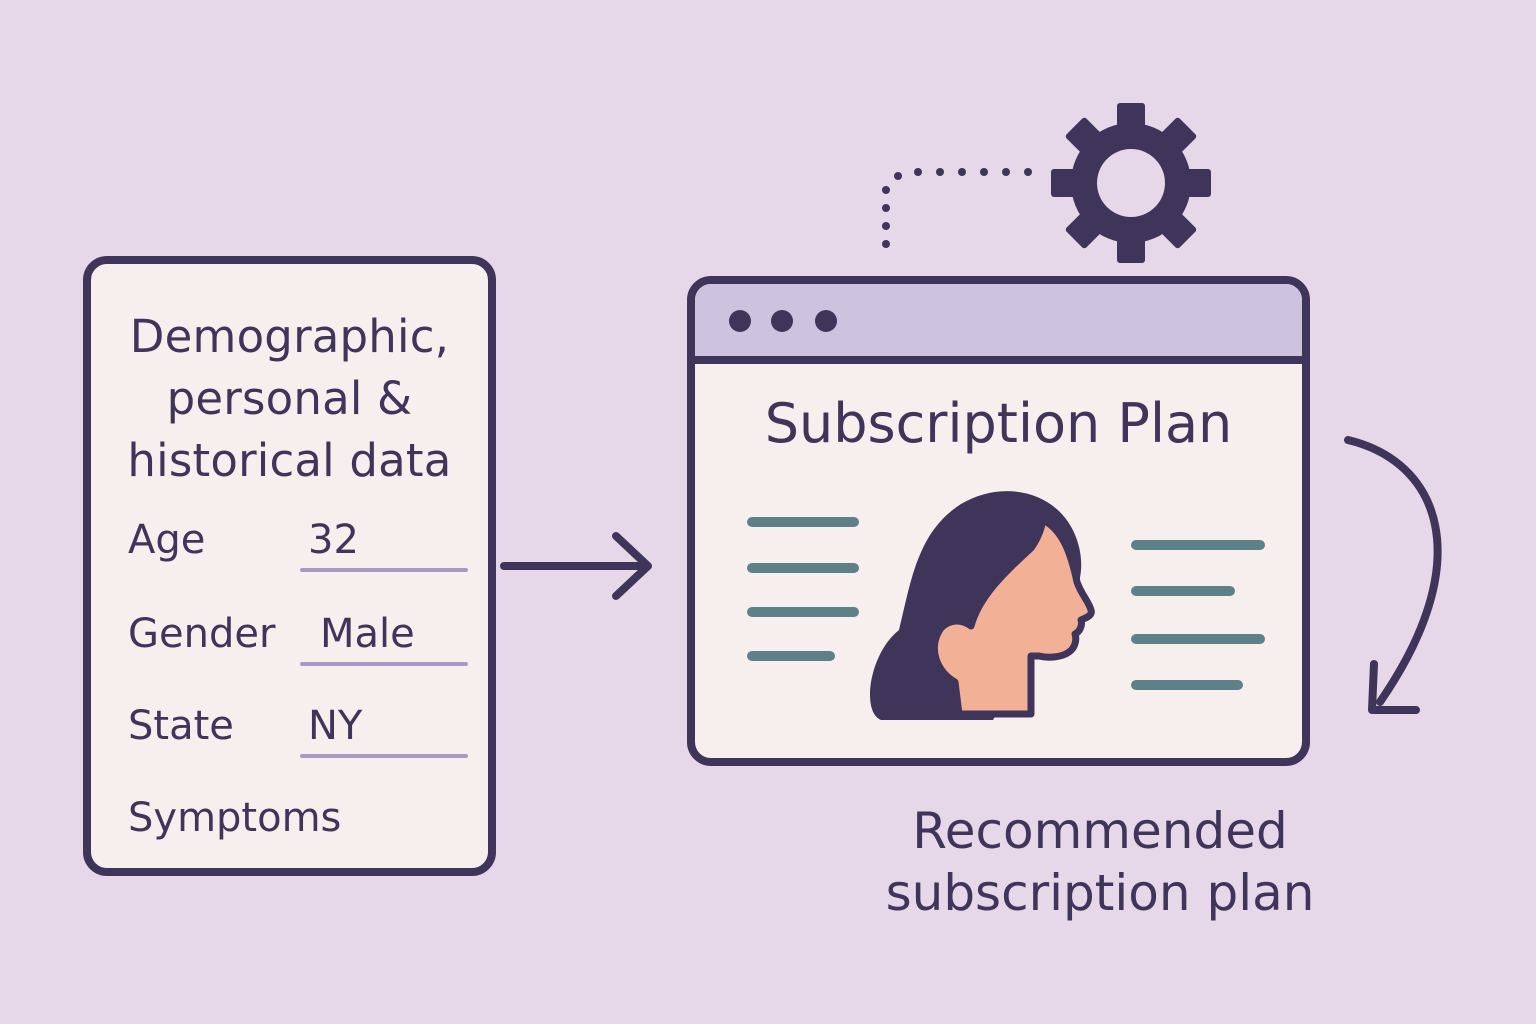  Describe the element at coordinates (367, 634) in the screenshot. I see `field-value-gender: Male` at that location.